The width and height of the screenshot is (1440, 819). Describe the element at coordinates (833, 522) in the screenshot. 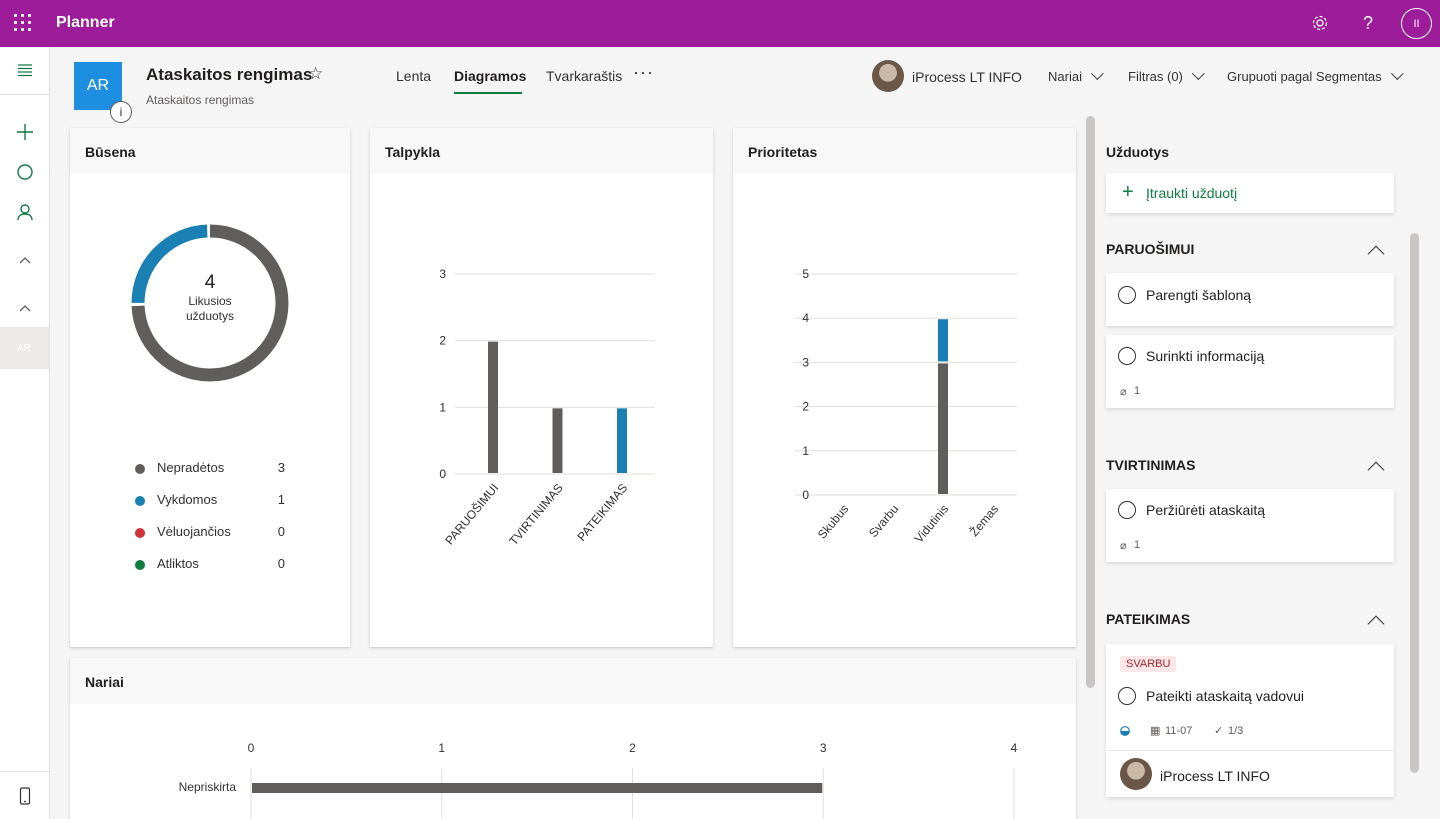

I see `x-tick-label: Skubus` at that location.